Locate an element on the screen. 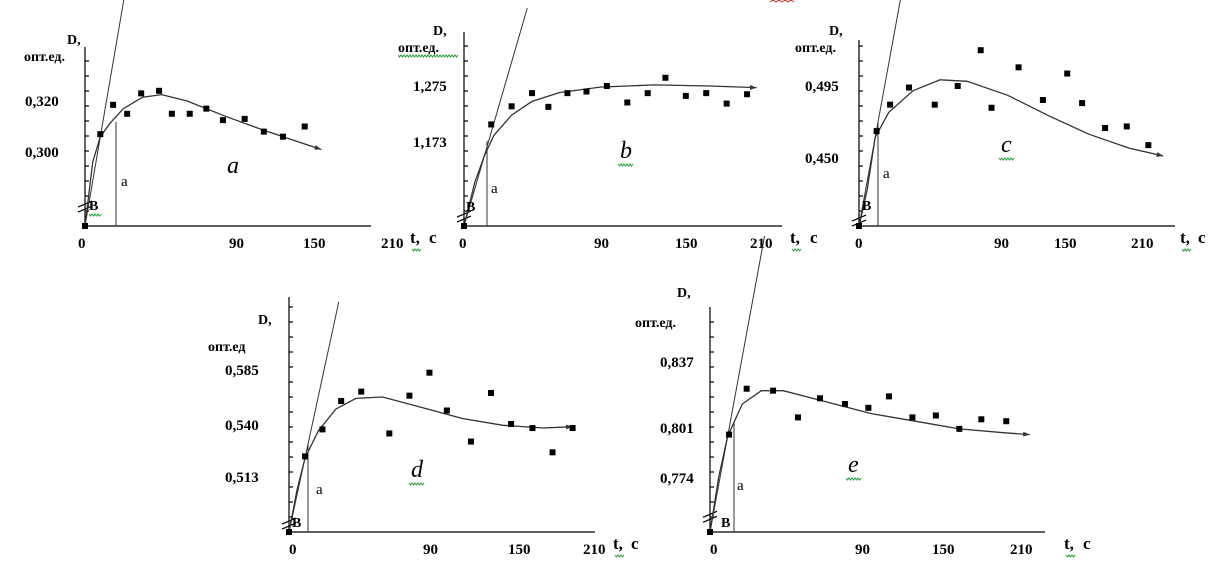  panel-label: d is located at coordinates (417, 470).